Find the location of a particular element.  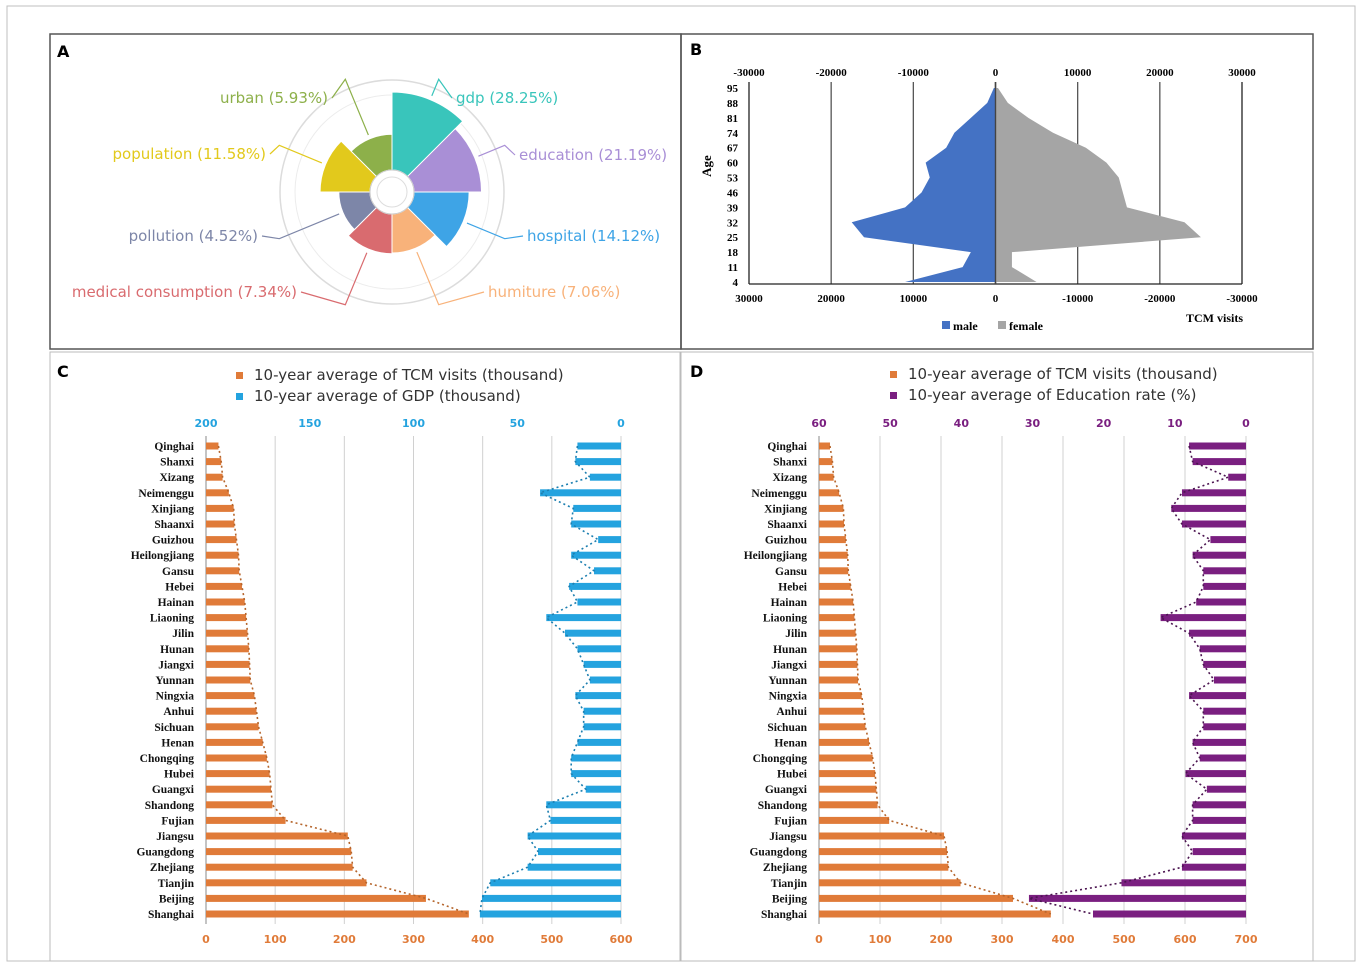

rose-leader-humiture is located at coordinates (450, 278).